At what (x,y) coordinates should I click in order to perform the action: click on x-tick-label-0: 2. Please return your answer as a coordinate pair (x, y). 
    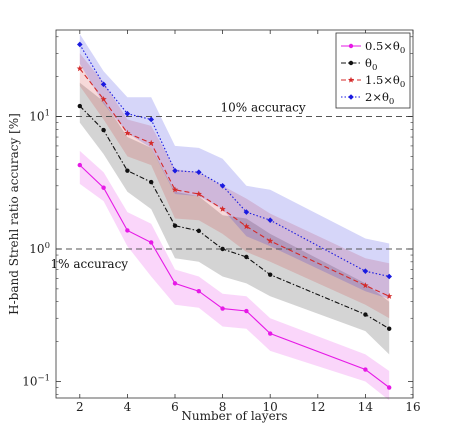
    Looking at the image, I should click on (80, 407).